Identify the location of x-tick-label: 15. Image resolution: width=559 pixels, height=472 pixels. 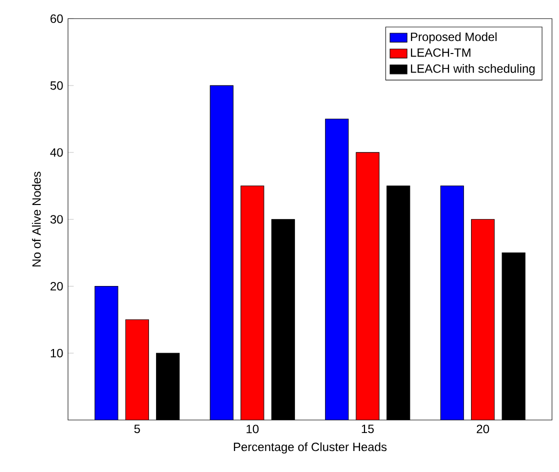
(368, 429).